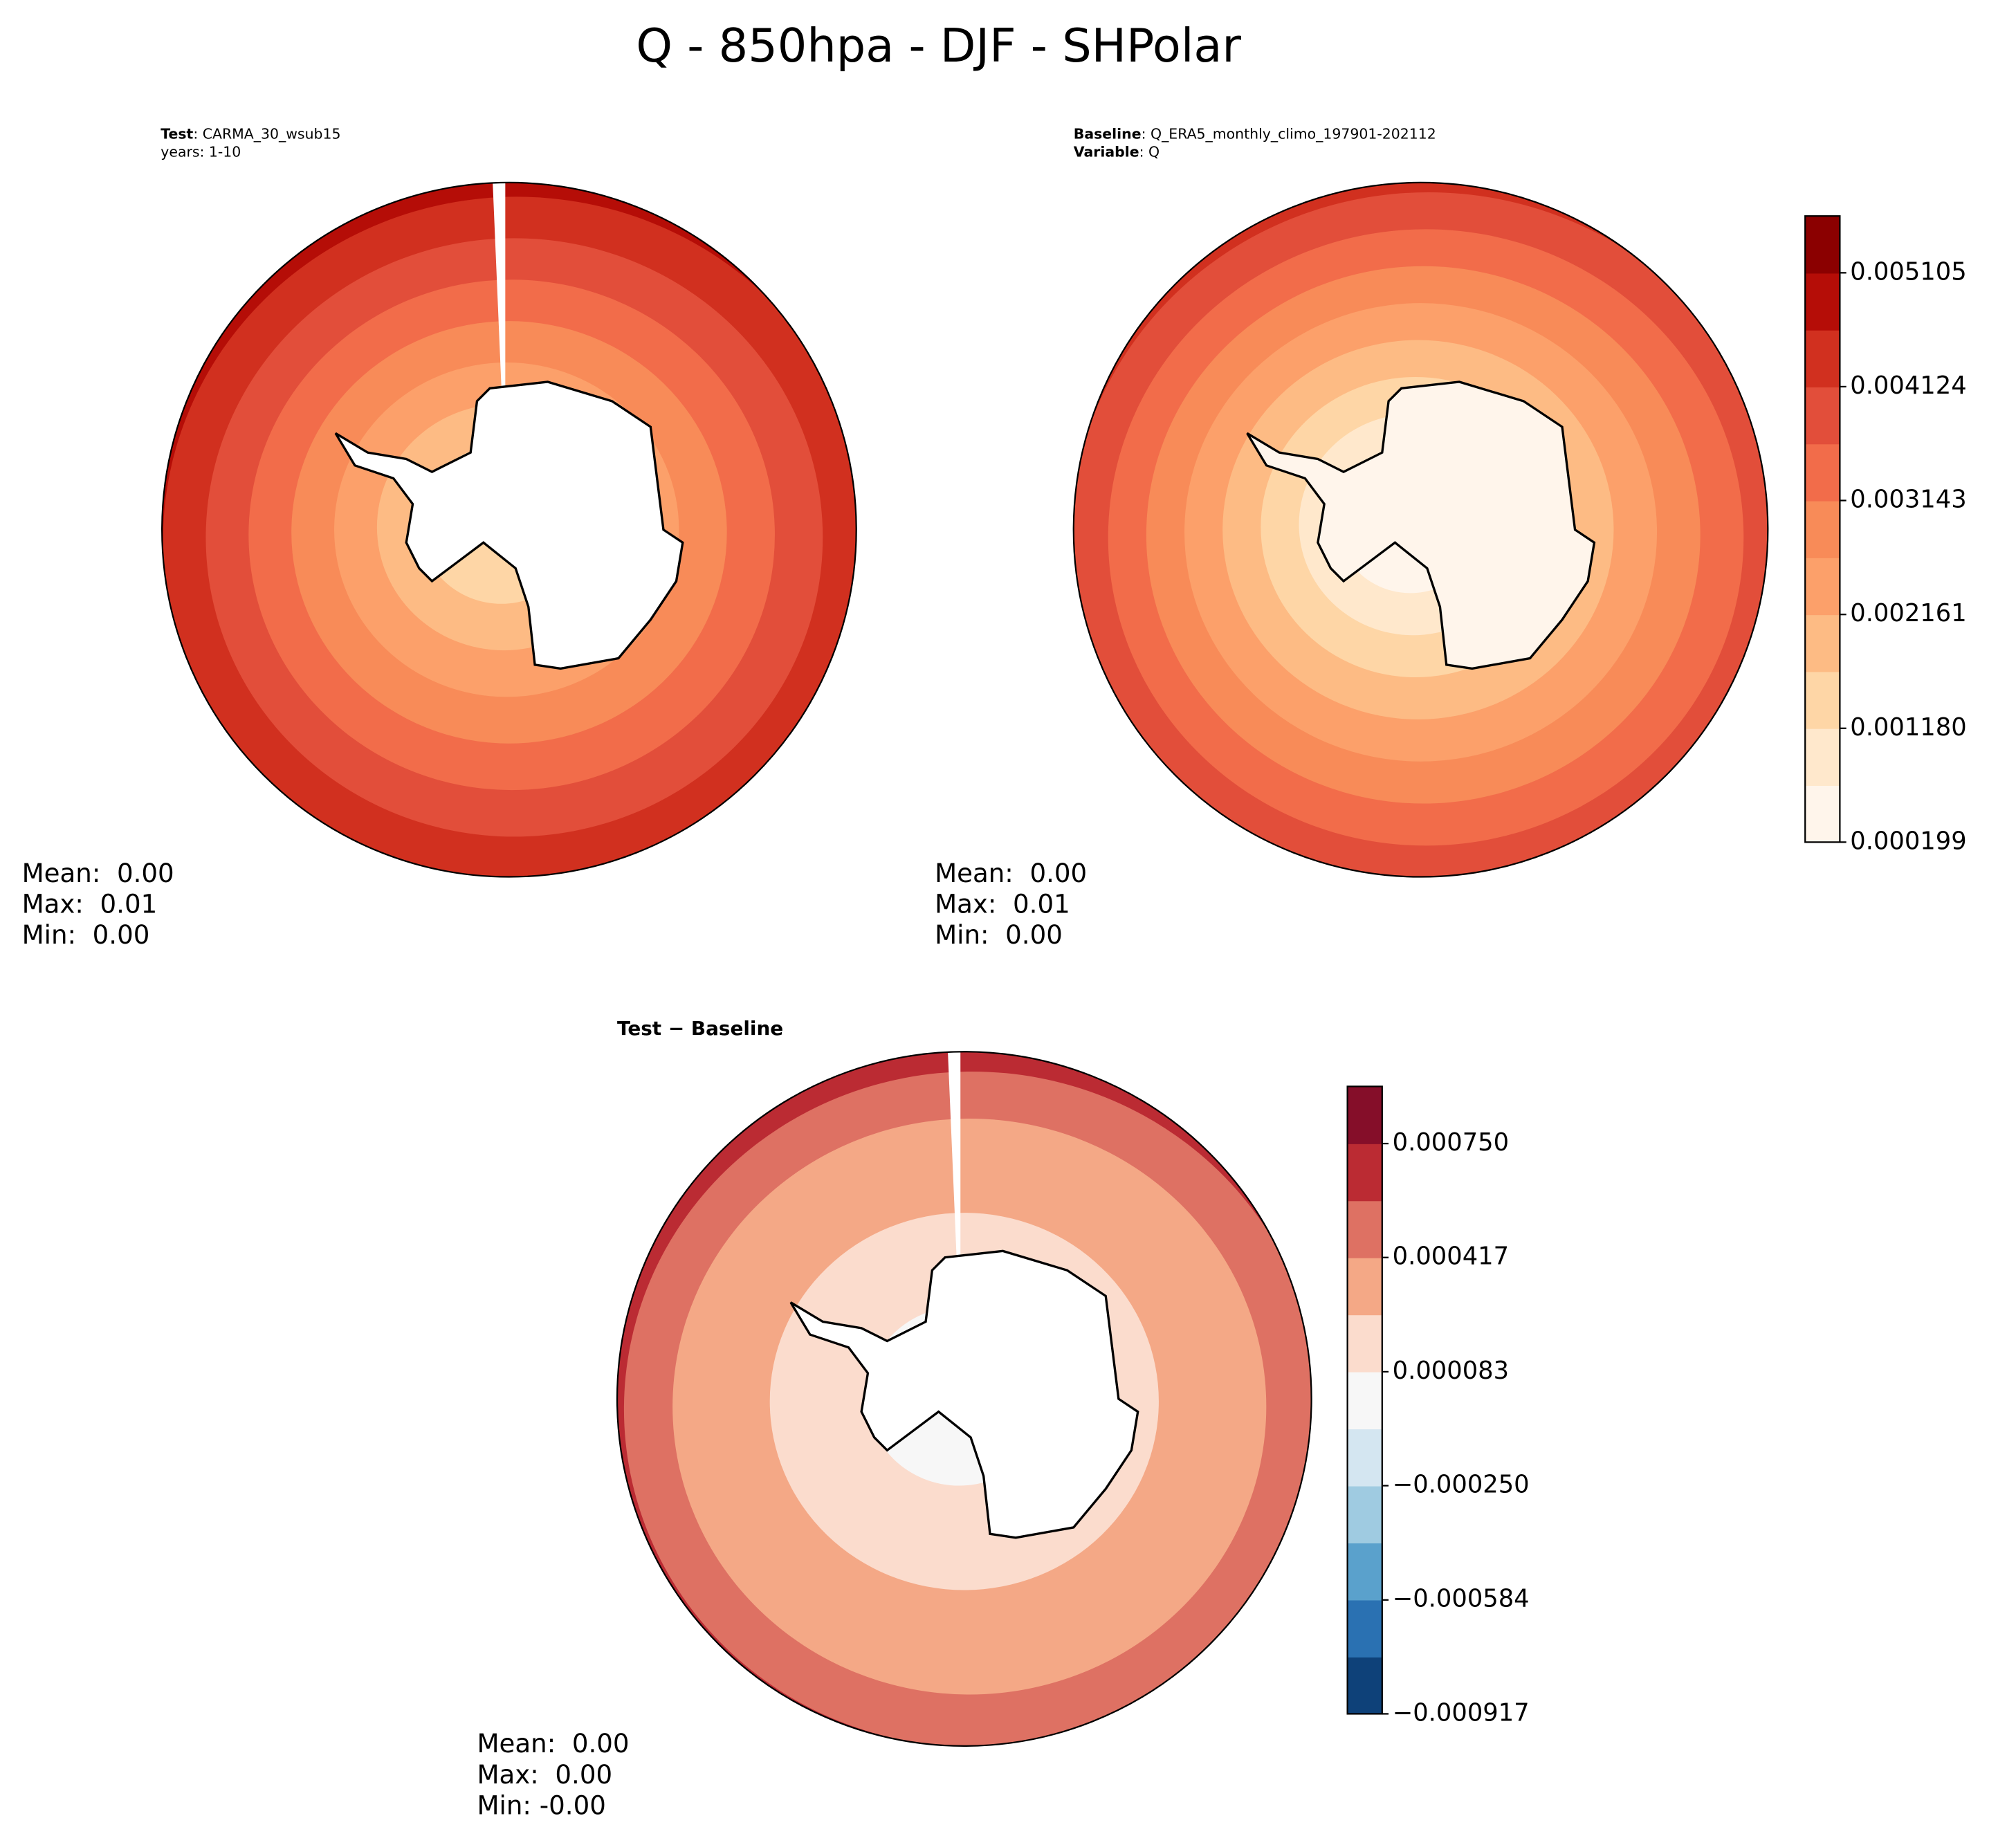 The height and width of the screenshot is (1845, 2016). What do you see at coordinates (1289, 134) in the screenshot?
I see `header-value: : Q_ERA5_monthly_climo_197901-202112` at bounding box center [1289, 134].